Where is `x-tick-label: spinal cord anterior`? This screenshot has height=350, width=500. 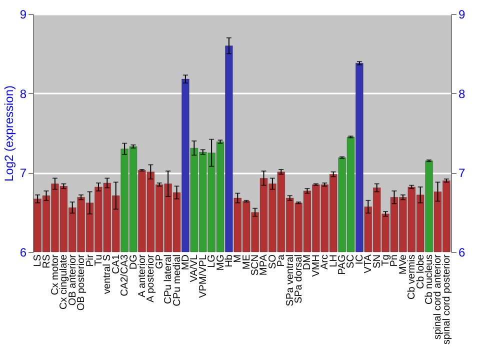 x-tick-label: spinal cord anterior is located at coordinates (438, 297).